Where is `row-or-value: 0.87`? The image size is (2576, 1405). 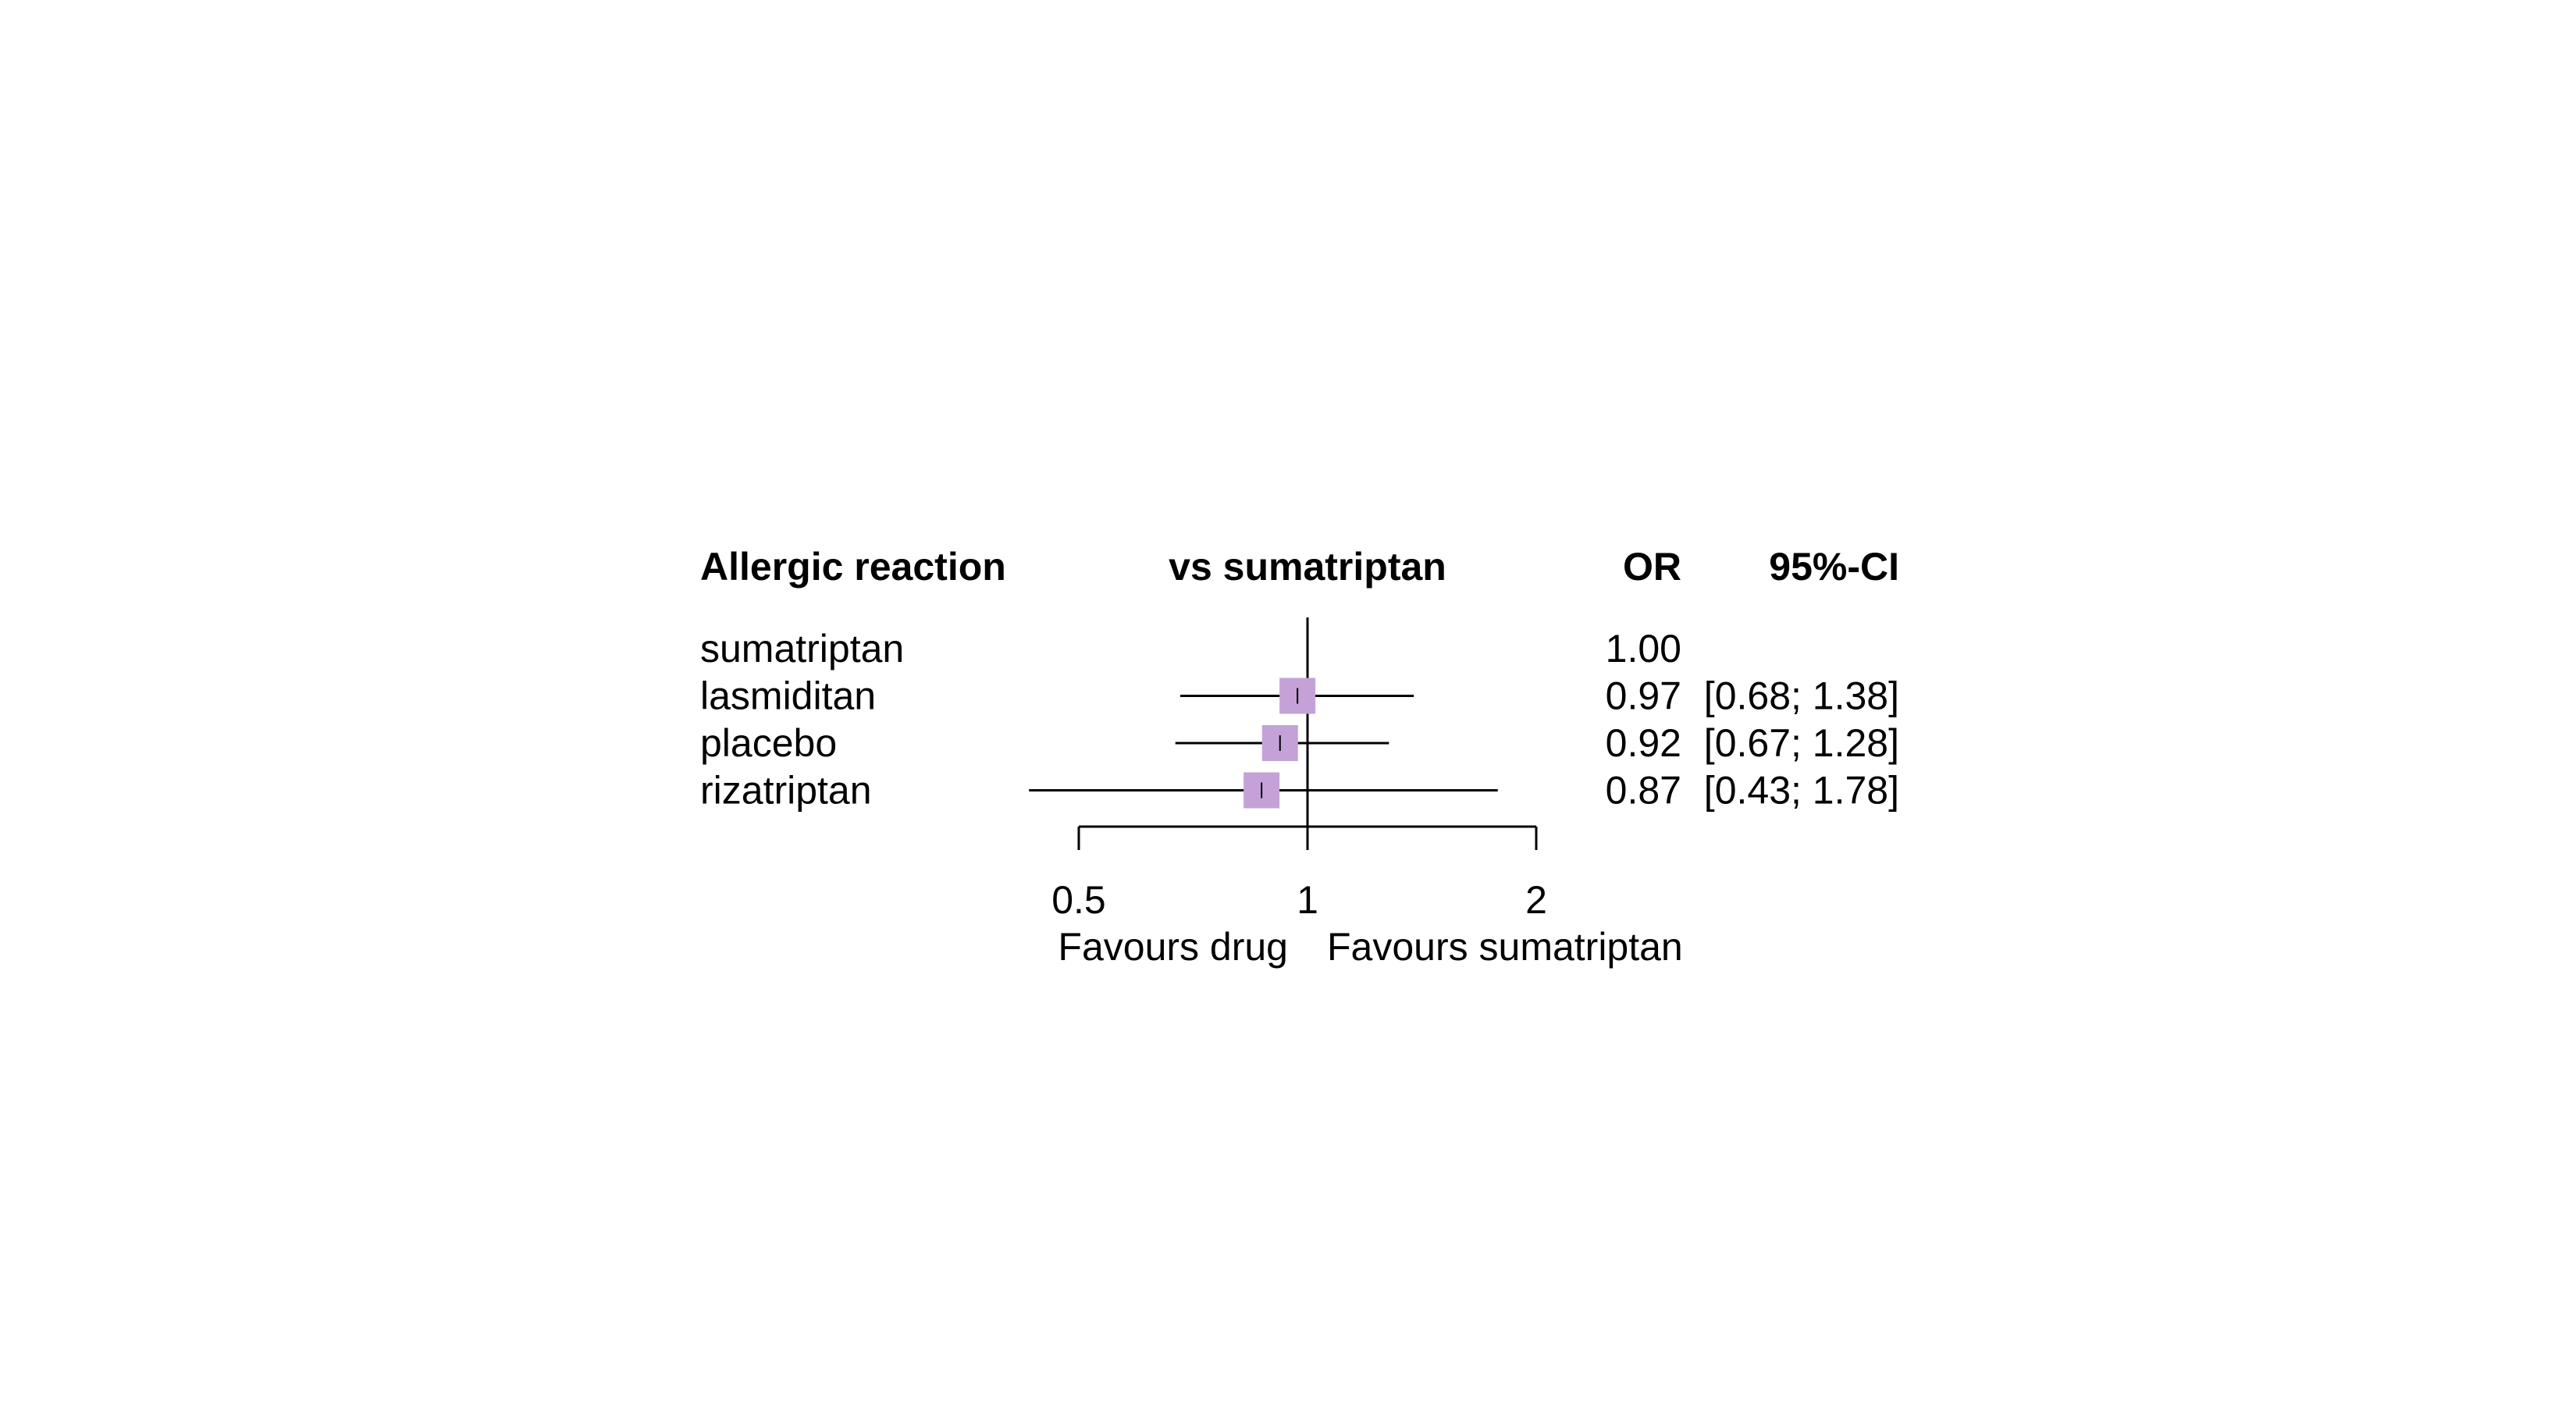 row-or-value: 0.87 is located at coordinates (1643, 791).